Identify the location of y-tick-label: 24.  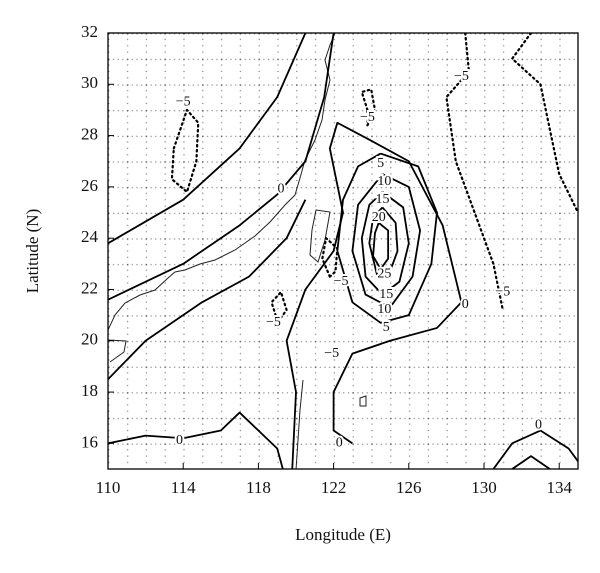
(90, 236).